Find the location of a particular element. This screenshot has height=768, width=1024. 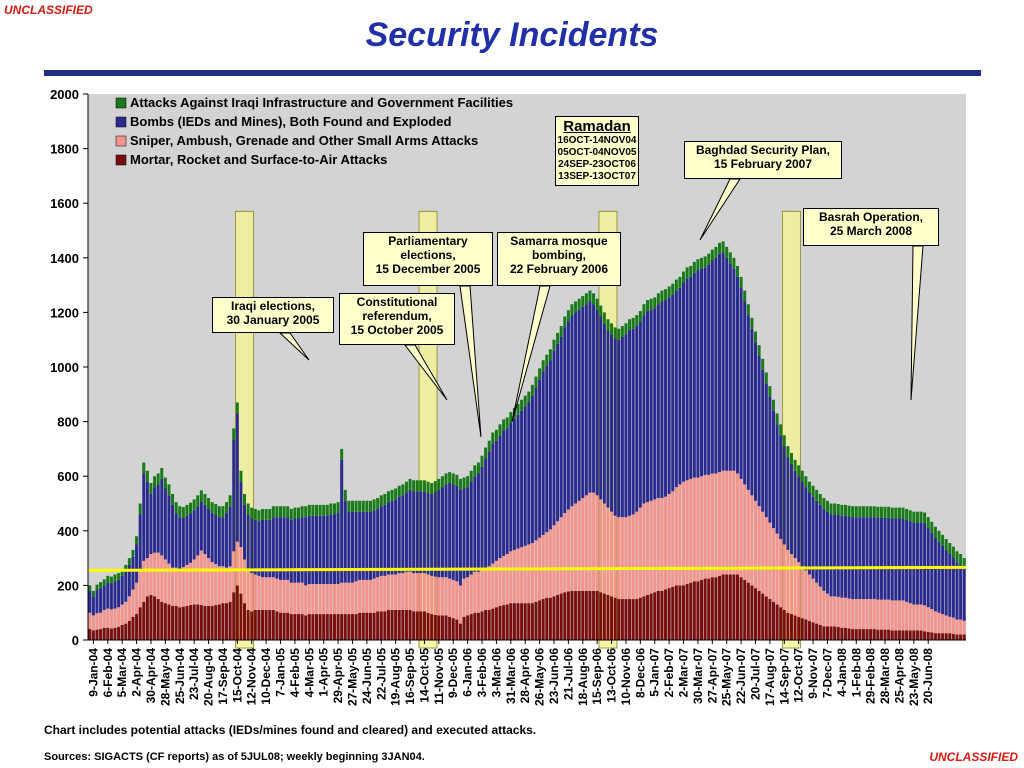

x-tick-label: 15-Oct-04 is located at coordinates (237, 675).